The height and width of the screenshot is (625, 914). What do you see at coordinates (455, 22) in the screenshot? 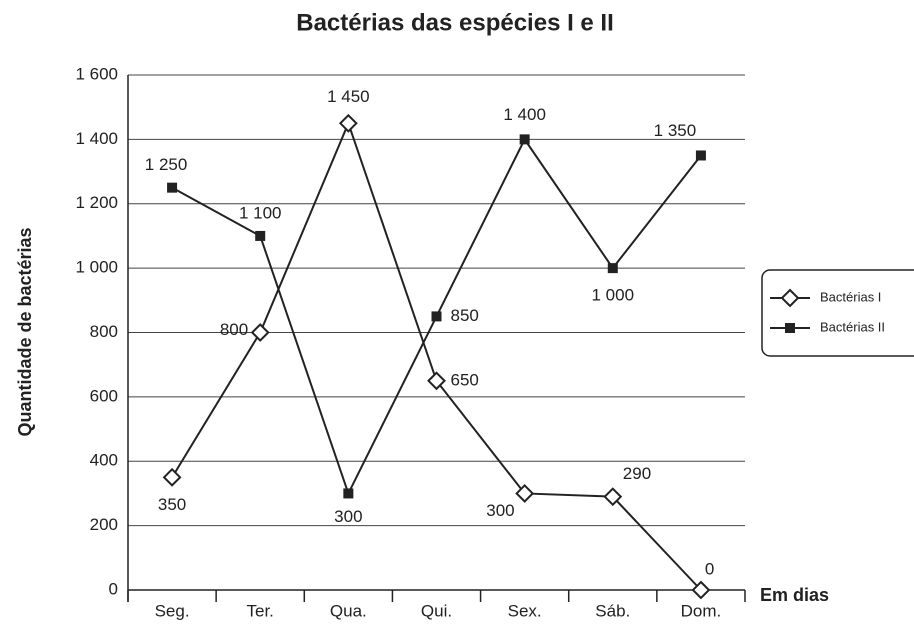
I see `chart-title: Bactérias das espécies I e II` at bounding box center [455, 22].